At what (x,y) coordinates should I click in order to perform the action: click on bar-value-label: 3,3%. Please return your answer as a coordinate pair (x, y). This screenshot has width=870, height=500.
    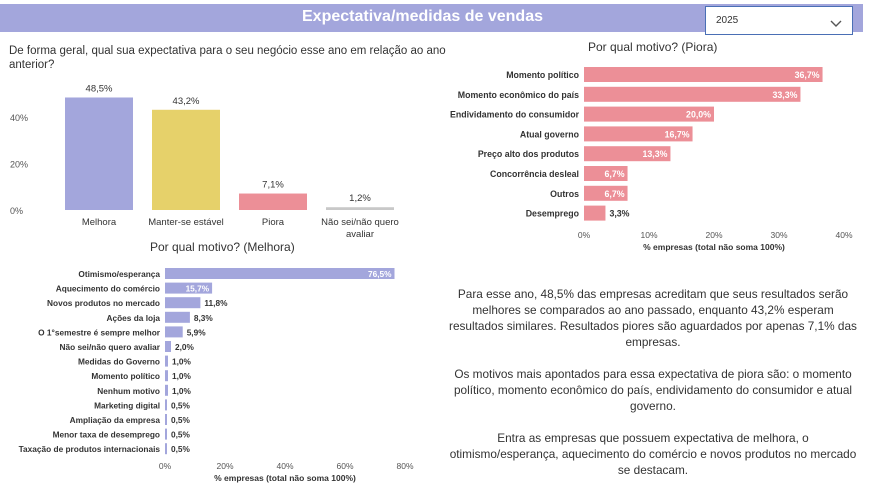
    Looking at the image, I should click on (619, 214).